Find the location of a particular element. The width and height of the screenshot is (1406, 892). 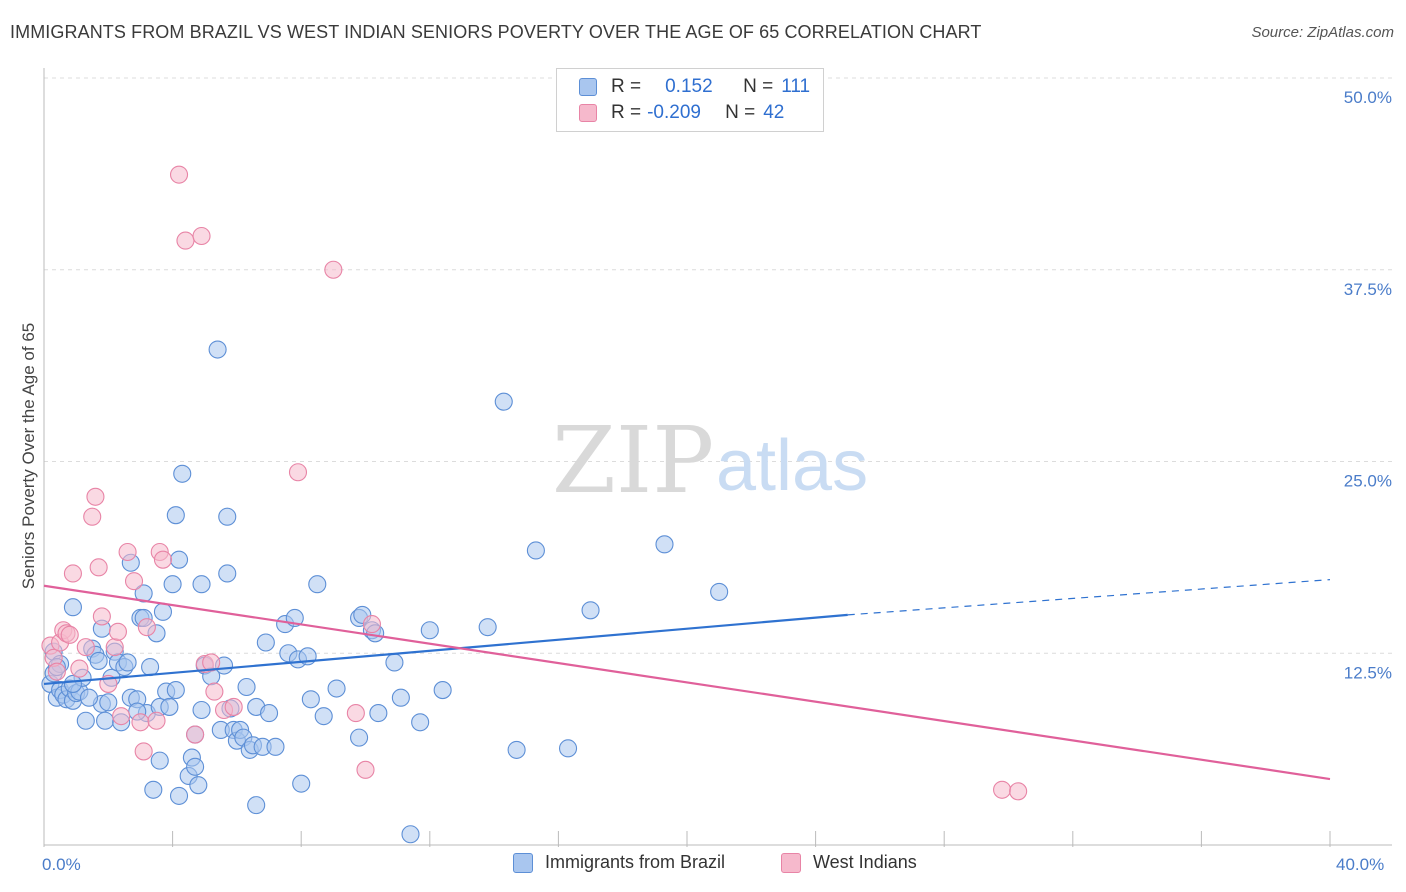

trend-line-brazil is located at coordinates (445, 649).